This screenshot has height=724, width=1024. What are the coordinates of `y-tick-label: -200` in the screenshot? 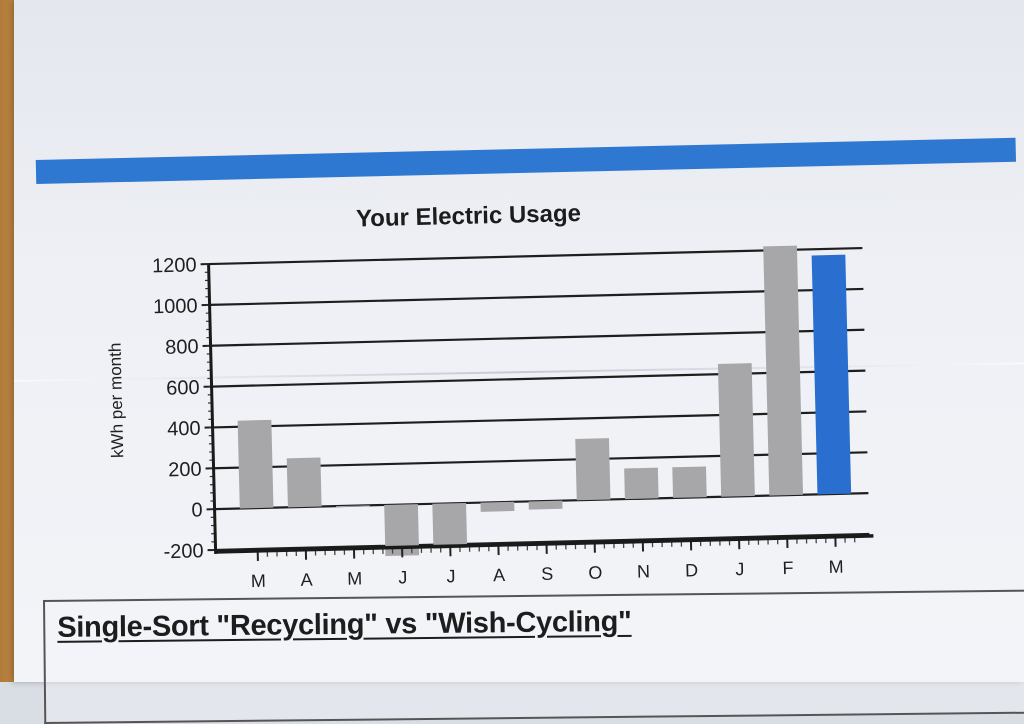 It's located at (183, 551).